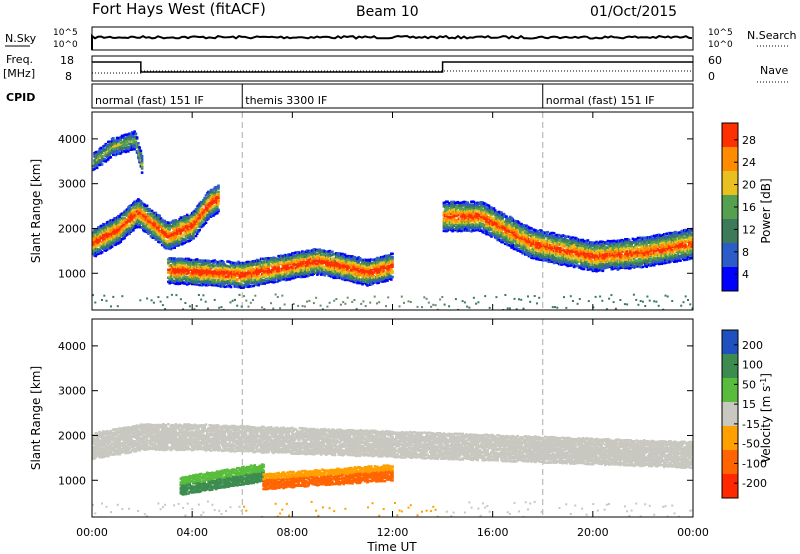  What do you see at coordinates (19, 59) in the screenshot?
I see `freq-label: Freq.` at bounding box center [19, 59].